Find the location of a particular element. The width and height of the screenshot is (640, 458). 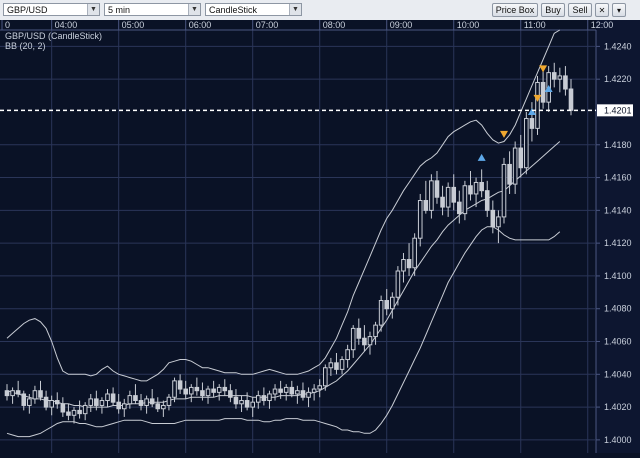

price-tick-label: 1.4220 is located at coordinates (618, 79).